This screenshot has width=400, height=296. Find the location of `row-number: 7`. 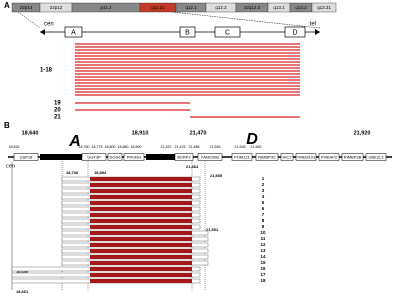

row-number: 7 is located at coordinates (263, 214).